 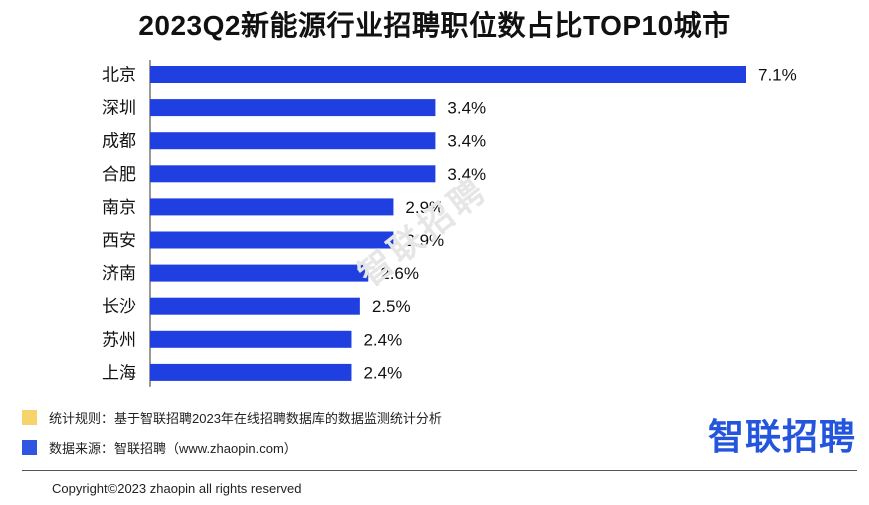 What do you see at coordinates (399, 273) in the screenshot?
I see `value-label: 2.6%` at bounding box center [399, 273].